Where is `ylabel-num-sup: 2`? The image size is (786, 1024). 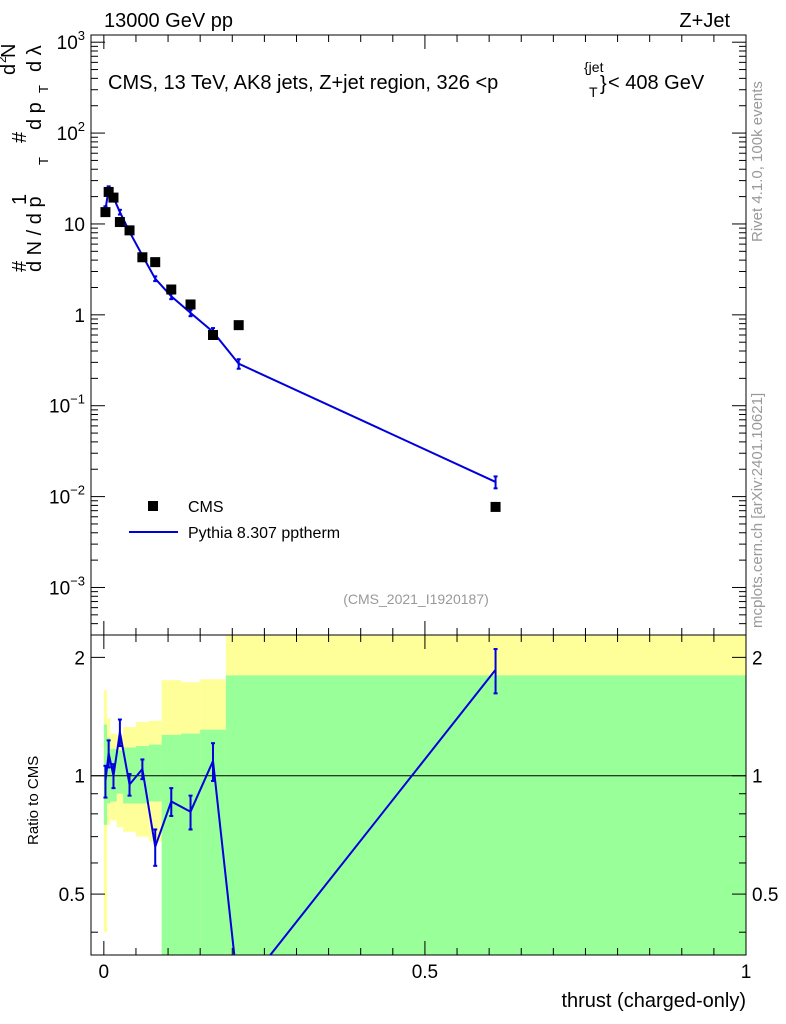
ylabel-num-sup: 2 is located at coordinates (4, 59).